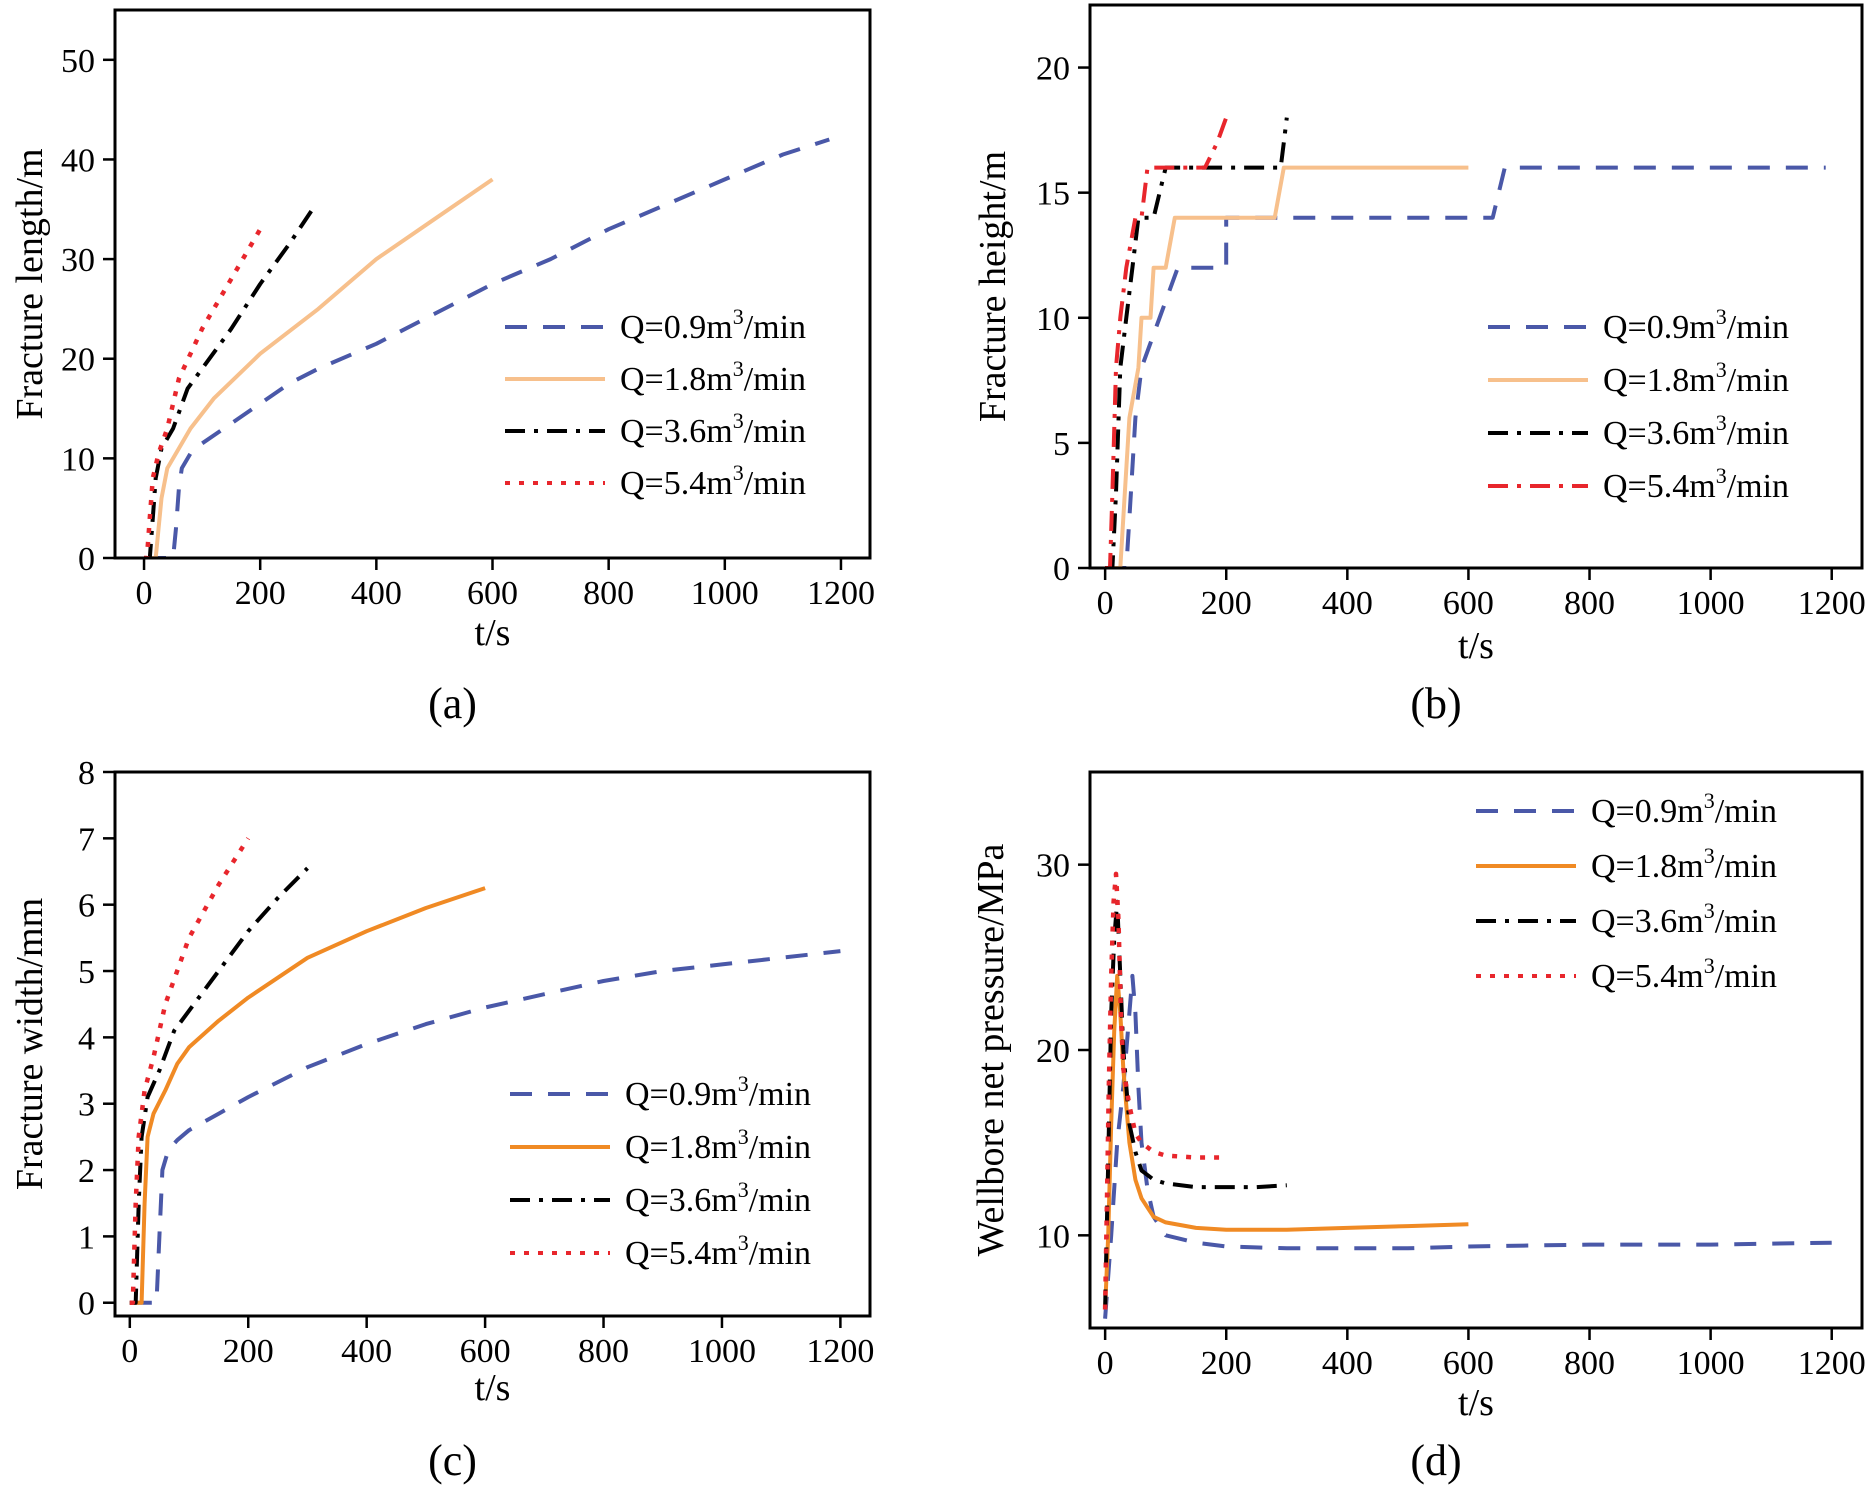 This screenshot has height=1497, width=1875. I want to click on y-tick-label: 8, so click(86, 773).